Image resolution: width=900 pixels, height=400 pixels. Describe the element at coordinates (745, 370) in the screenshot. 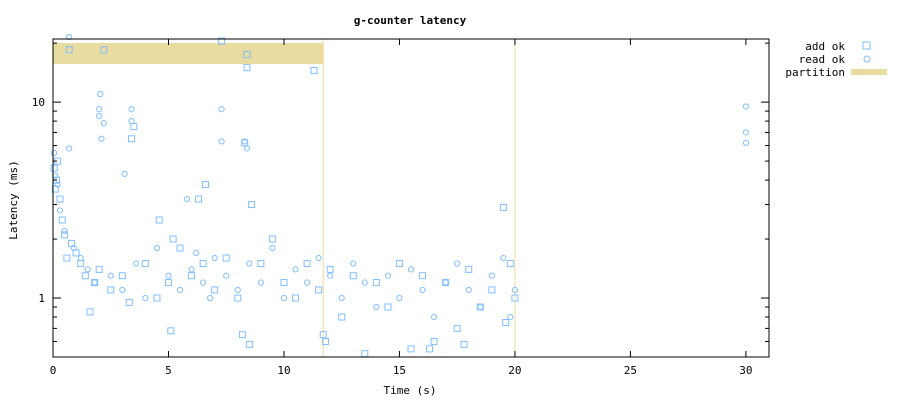

I see `x-tick-label: 30` at that location.